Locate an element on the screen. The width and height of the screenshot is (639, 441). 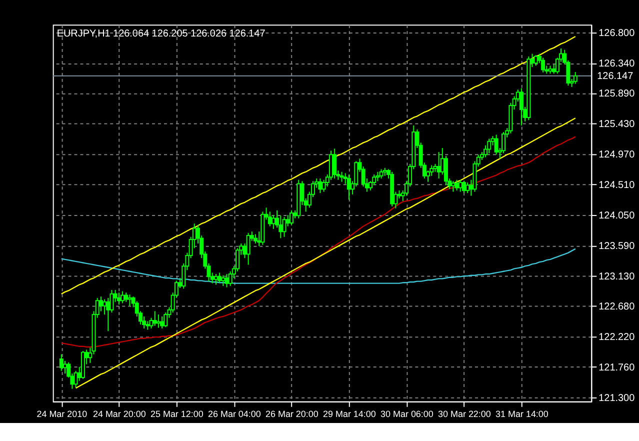
x-tick-label: 30 Mar 22:00 is located at coordinates (464, 413).